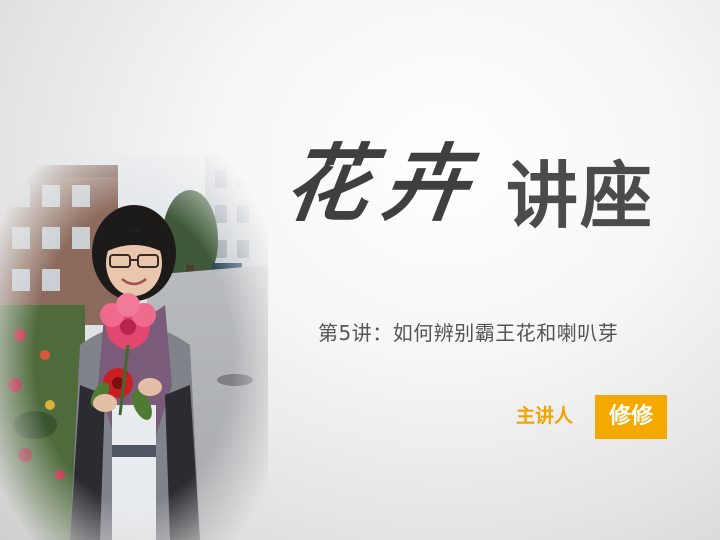  Describe the element at coordinates (545, 416) in the screenshot. I see `presenter-label: 主讲人` at that location.